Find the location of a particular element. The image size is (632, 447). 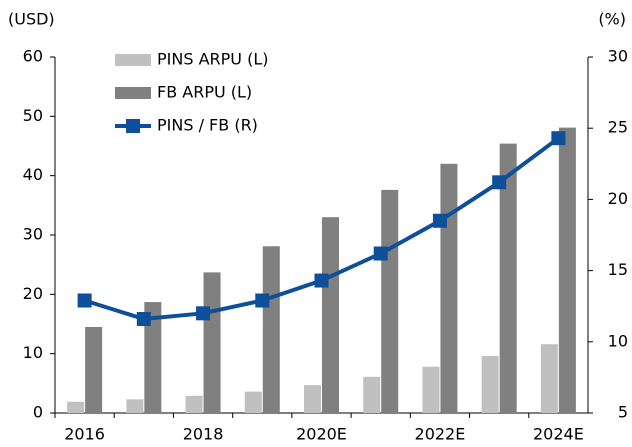

x-tick-label: 2016 is located at coordinates (84, 434).